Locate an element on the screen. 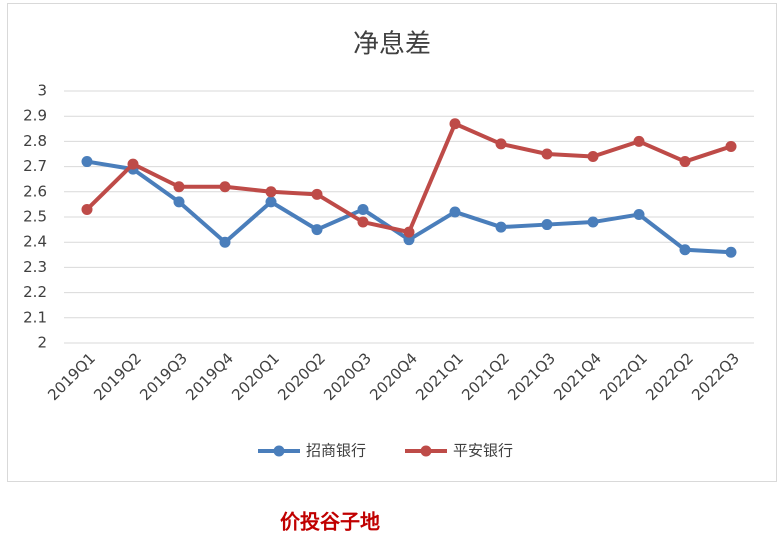  y-tick-label: 2.2 is located at coordinates (35, 292).